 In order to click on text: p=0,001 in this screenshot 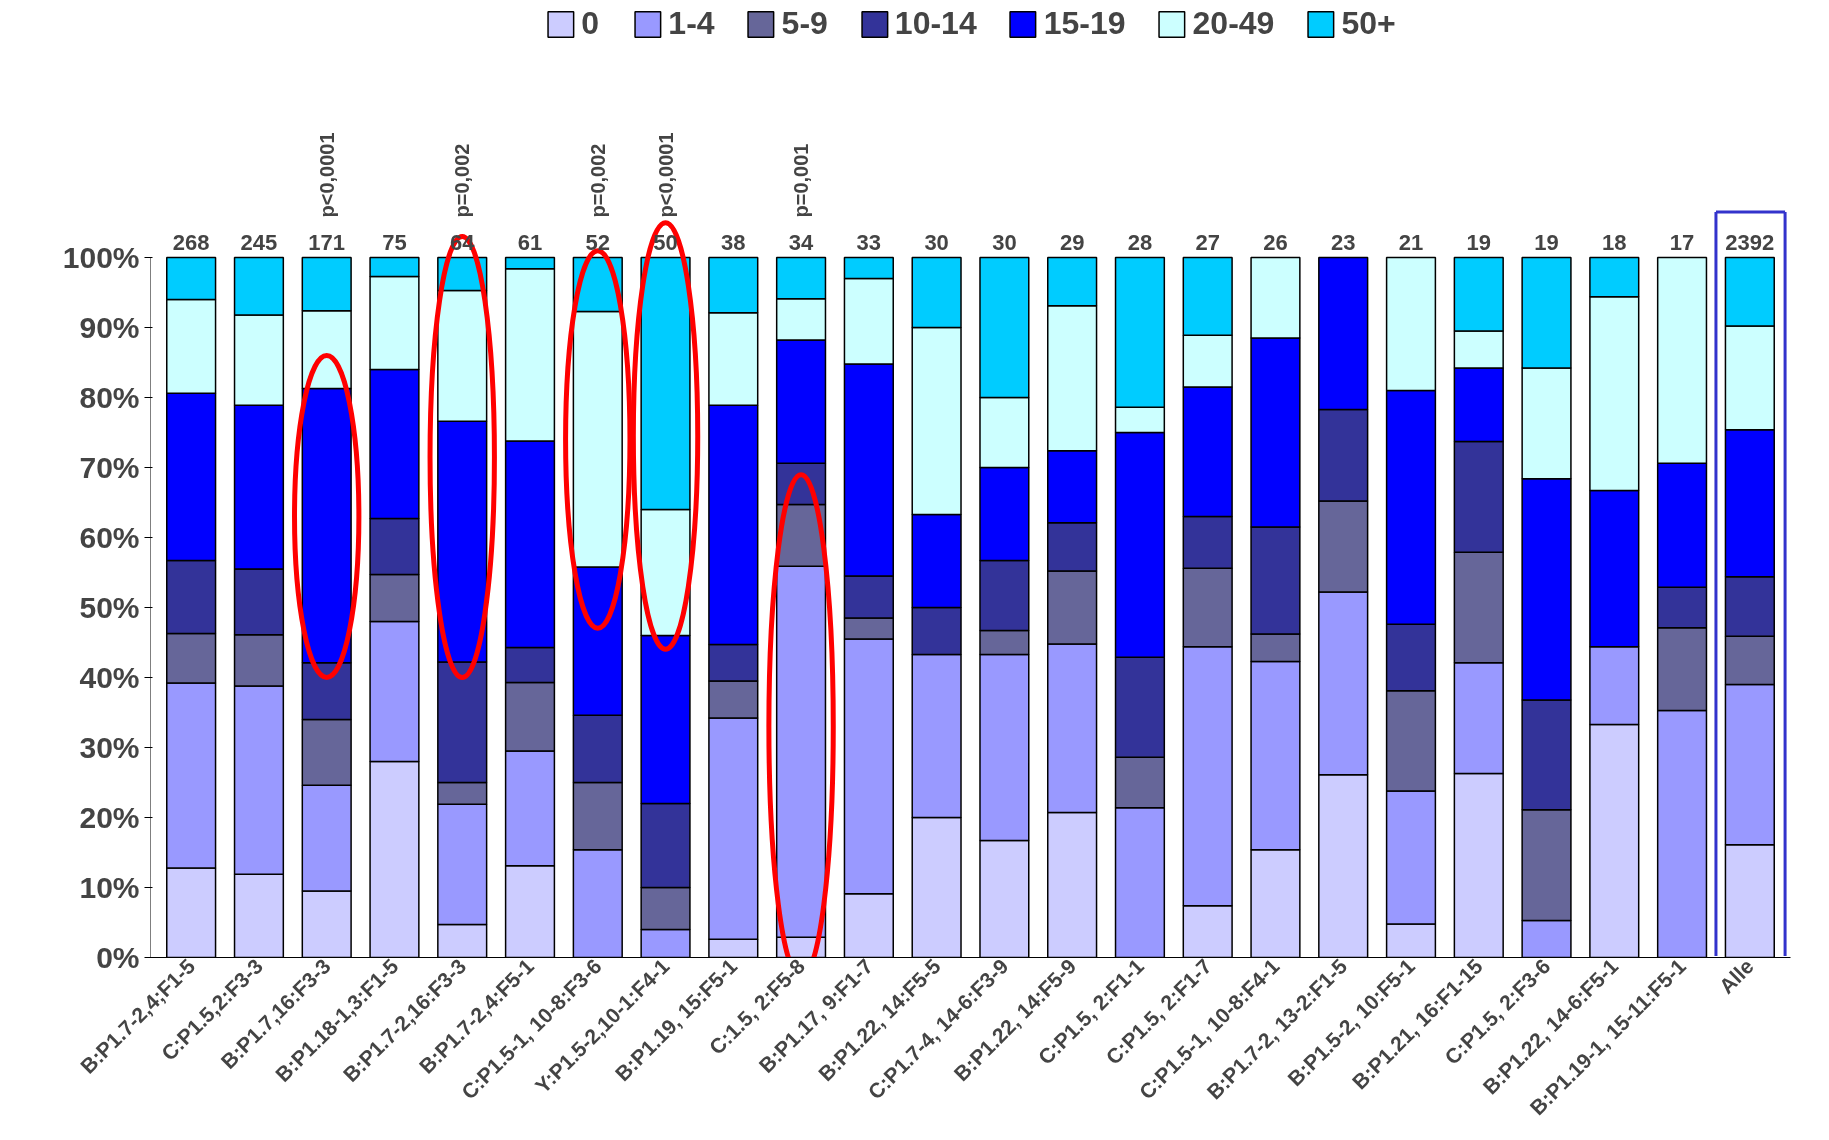, I will do `click(801, 180)`.